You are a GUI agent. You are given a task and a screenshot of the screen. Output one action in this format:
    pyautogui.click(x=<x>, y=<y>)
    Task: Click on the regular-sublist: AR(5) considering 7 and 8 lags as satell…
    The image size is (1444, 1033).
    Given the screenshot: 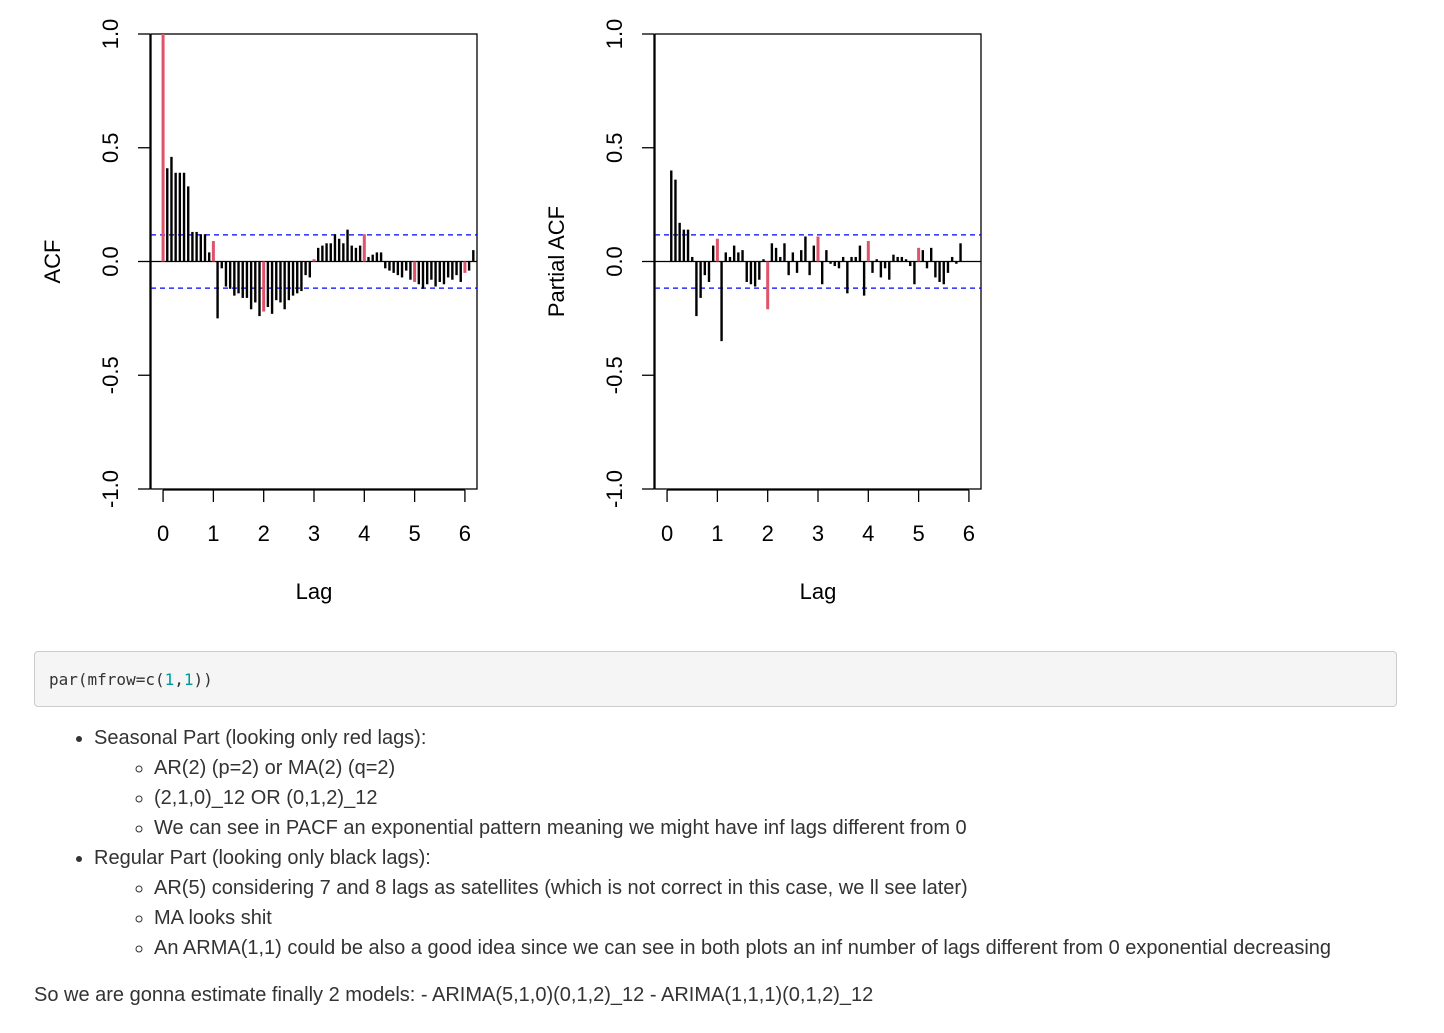 What is the action you would take?
    pyautogui.click(x=764, y=918)
    